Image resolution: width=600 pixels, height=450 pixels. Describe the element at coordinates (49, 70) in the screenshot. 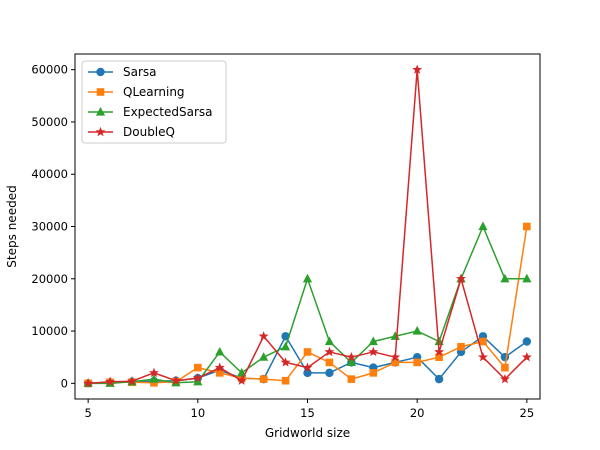

I see `y-tick-label: 60000` at that location.